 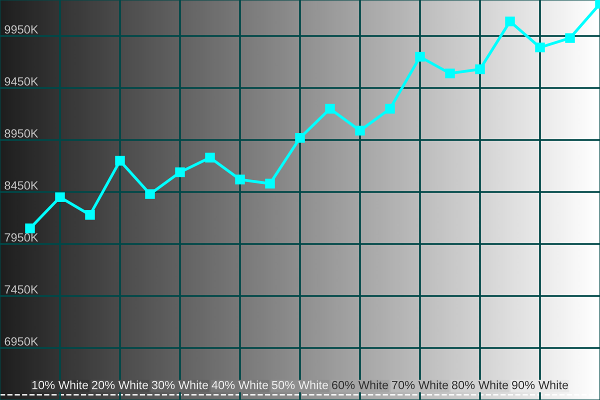 What do you see at coordinates (21, 289) in the screenshot?
I see `y-tick-label: 7450K` at bounding box center [21, 289].